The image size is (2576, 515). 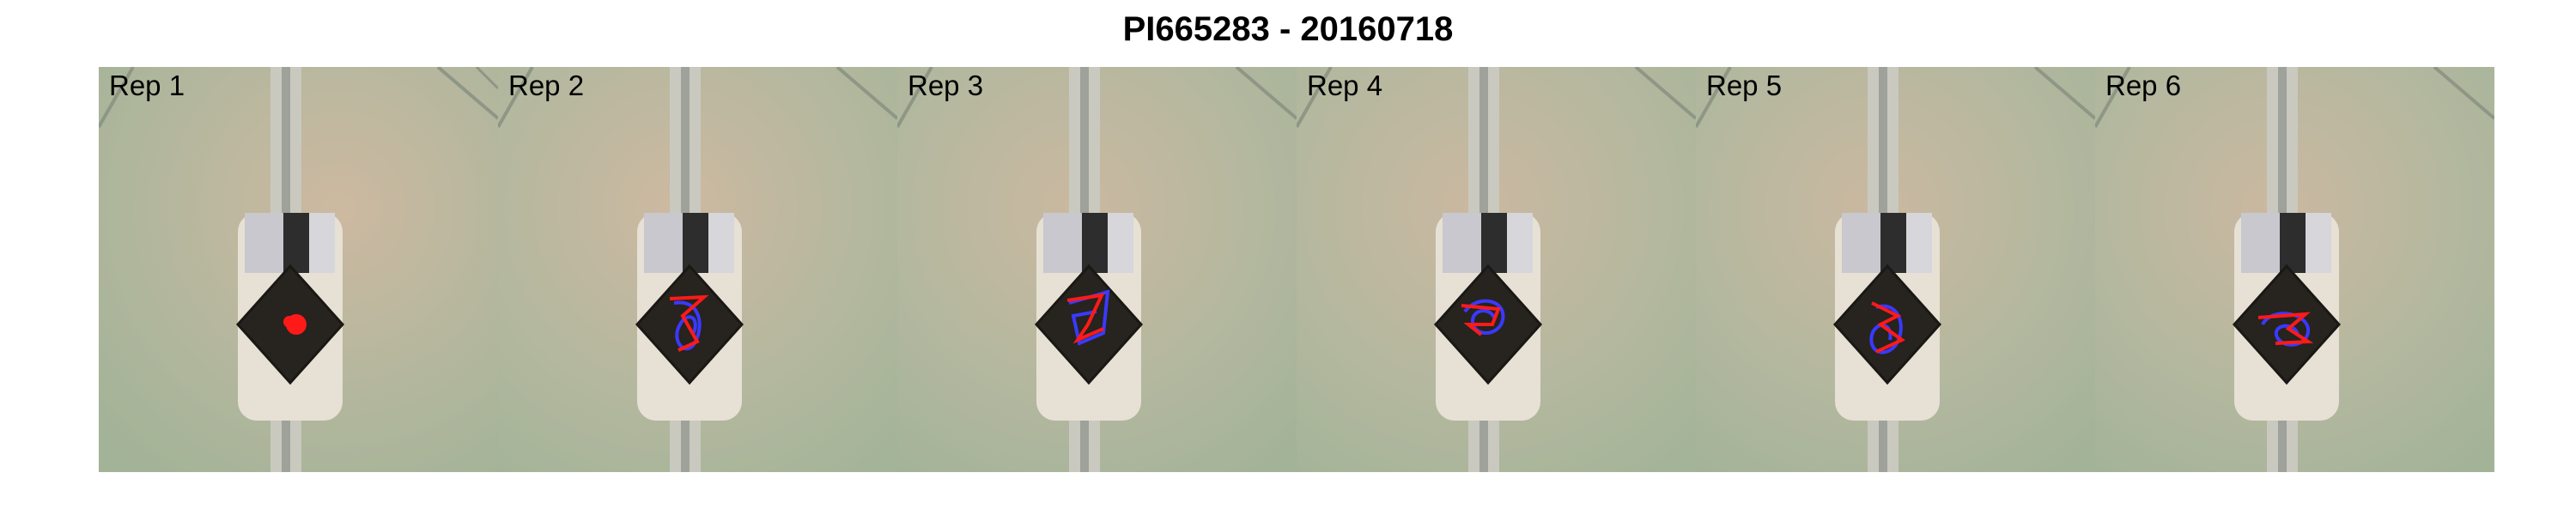 What do you see at coordinates (2143, 85) in the screenshot?
I see `rep-label: Rep 6` at bounding box center [2143, 85].